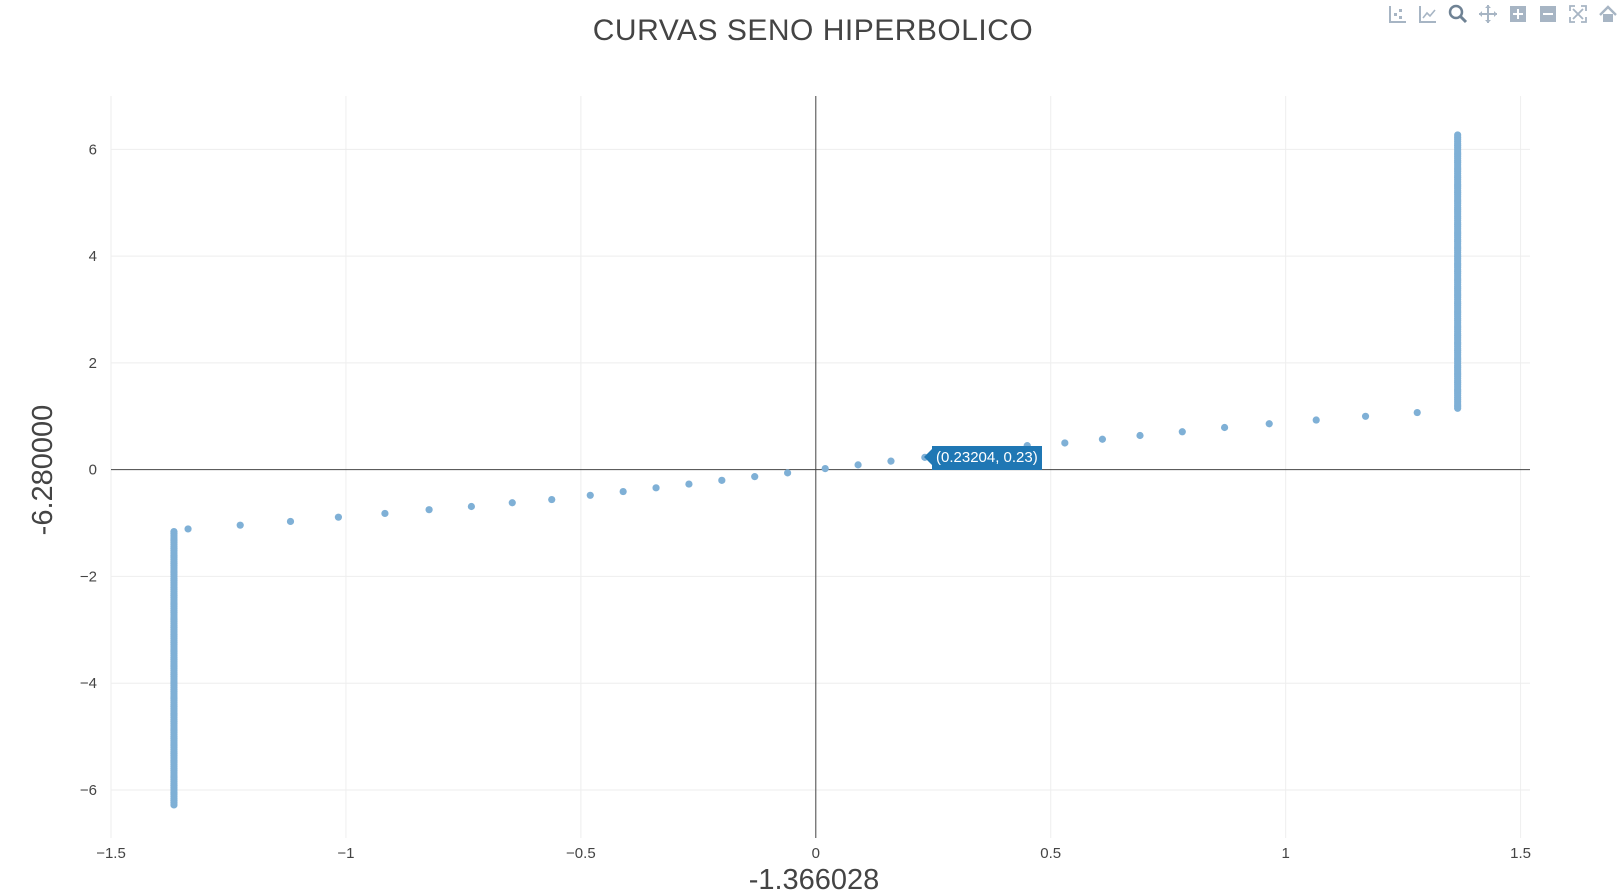  I want to click on hover-label-arrow, so click(928, 457).